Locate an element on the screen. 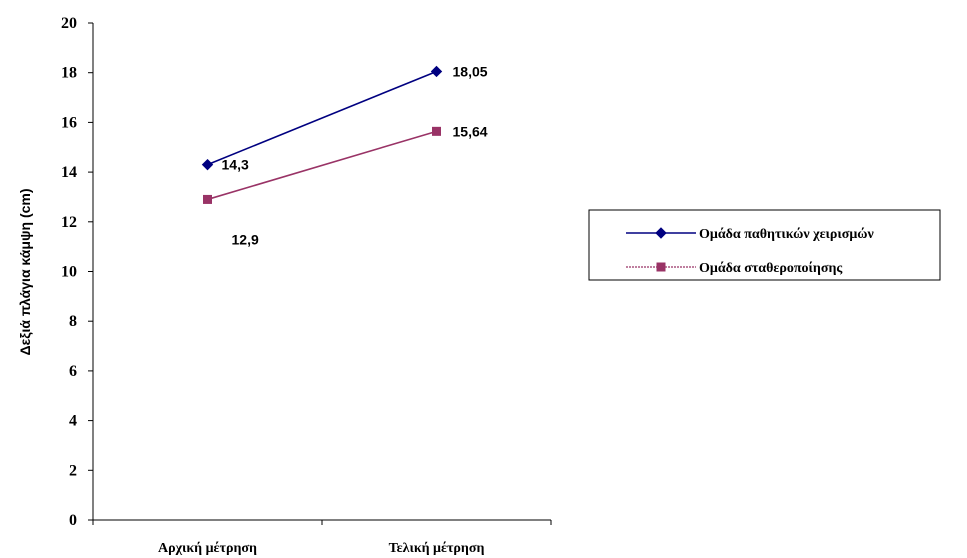 The image size is (967, 558). data-label: 12,9 is located at coordinates (245, 239).